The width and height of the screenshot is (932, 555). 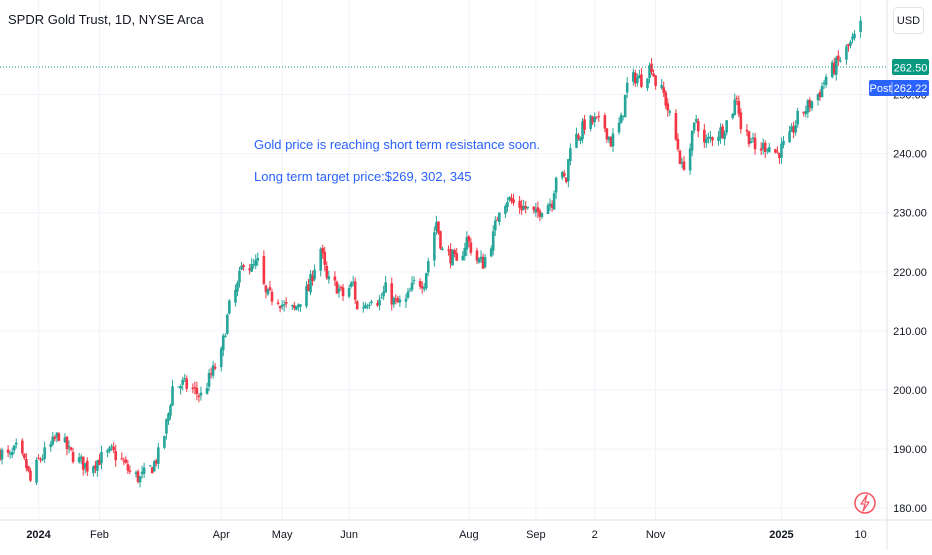 I want to click on lightning-icon, so click(x=865, y=503).